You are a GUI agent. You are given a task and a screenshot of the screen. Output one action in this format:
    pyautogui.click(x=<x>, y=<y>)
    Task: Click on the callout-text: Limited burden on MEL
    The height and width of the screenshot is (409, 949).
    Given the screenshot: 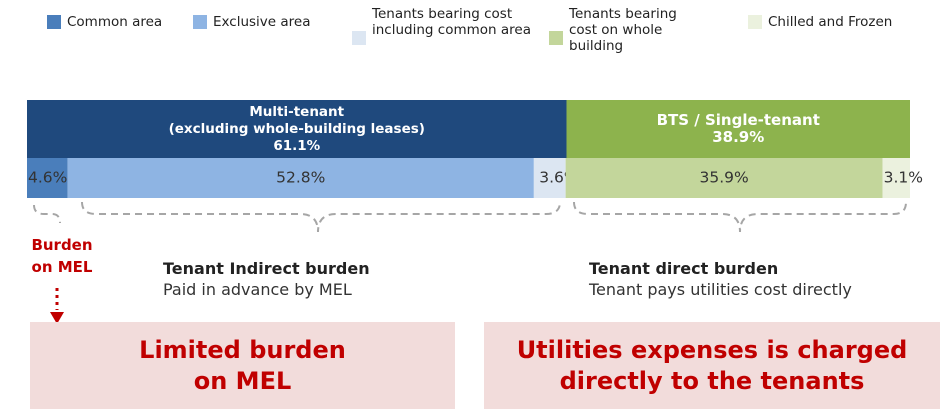 What is the action you would take?
    pyautogui.click(x=242, y=365)
    